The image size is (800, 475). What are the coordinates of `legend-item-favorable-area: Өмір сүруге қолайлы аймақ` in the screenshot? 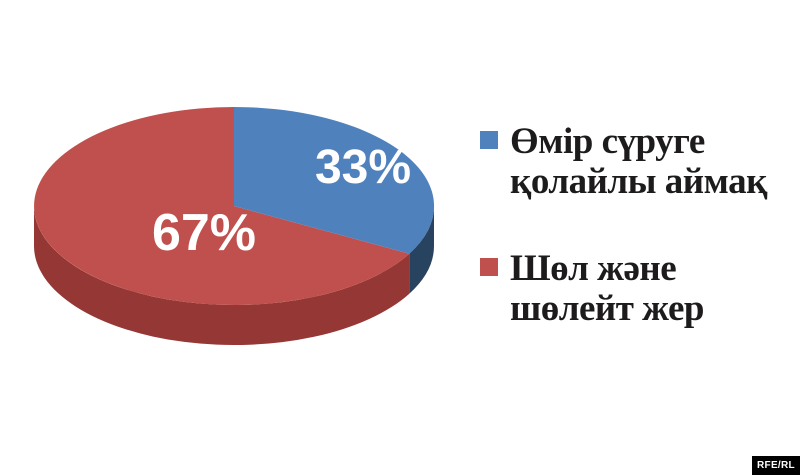 It's located at (623, 162).